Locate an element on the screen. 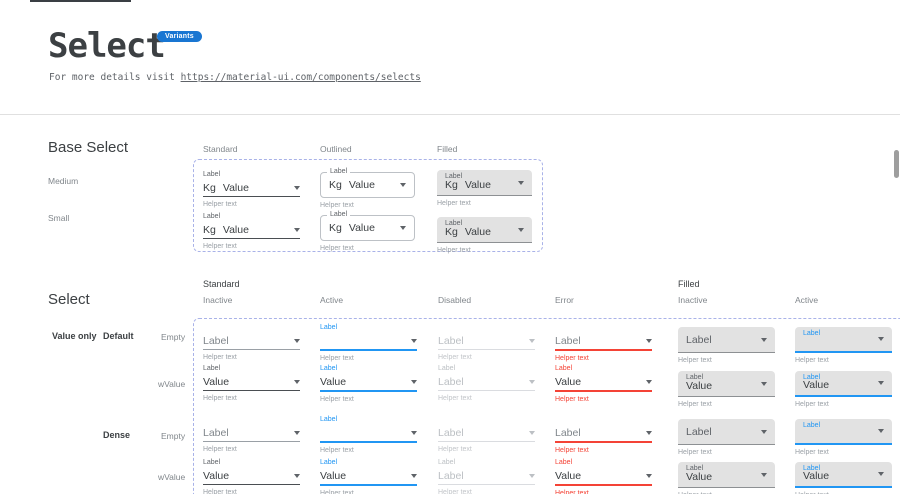 This screenshot has height=494, width=900. filled-active-wvalue-select: Label Value Helper text is located at coordinates (843, 389).